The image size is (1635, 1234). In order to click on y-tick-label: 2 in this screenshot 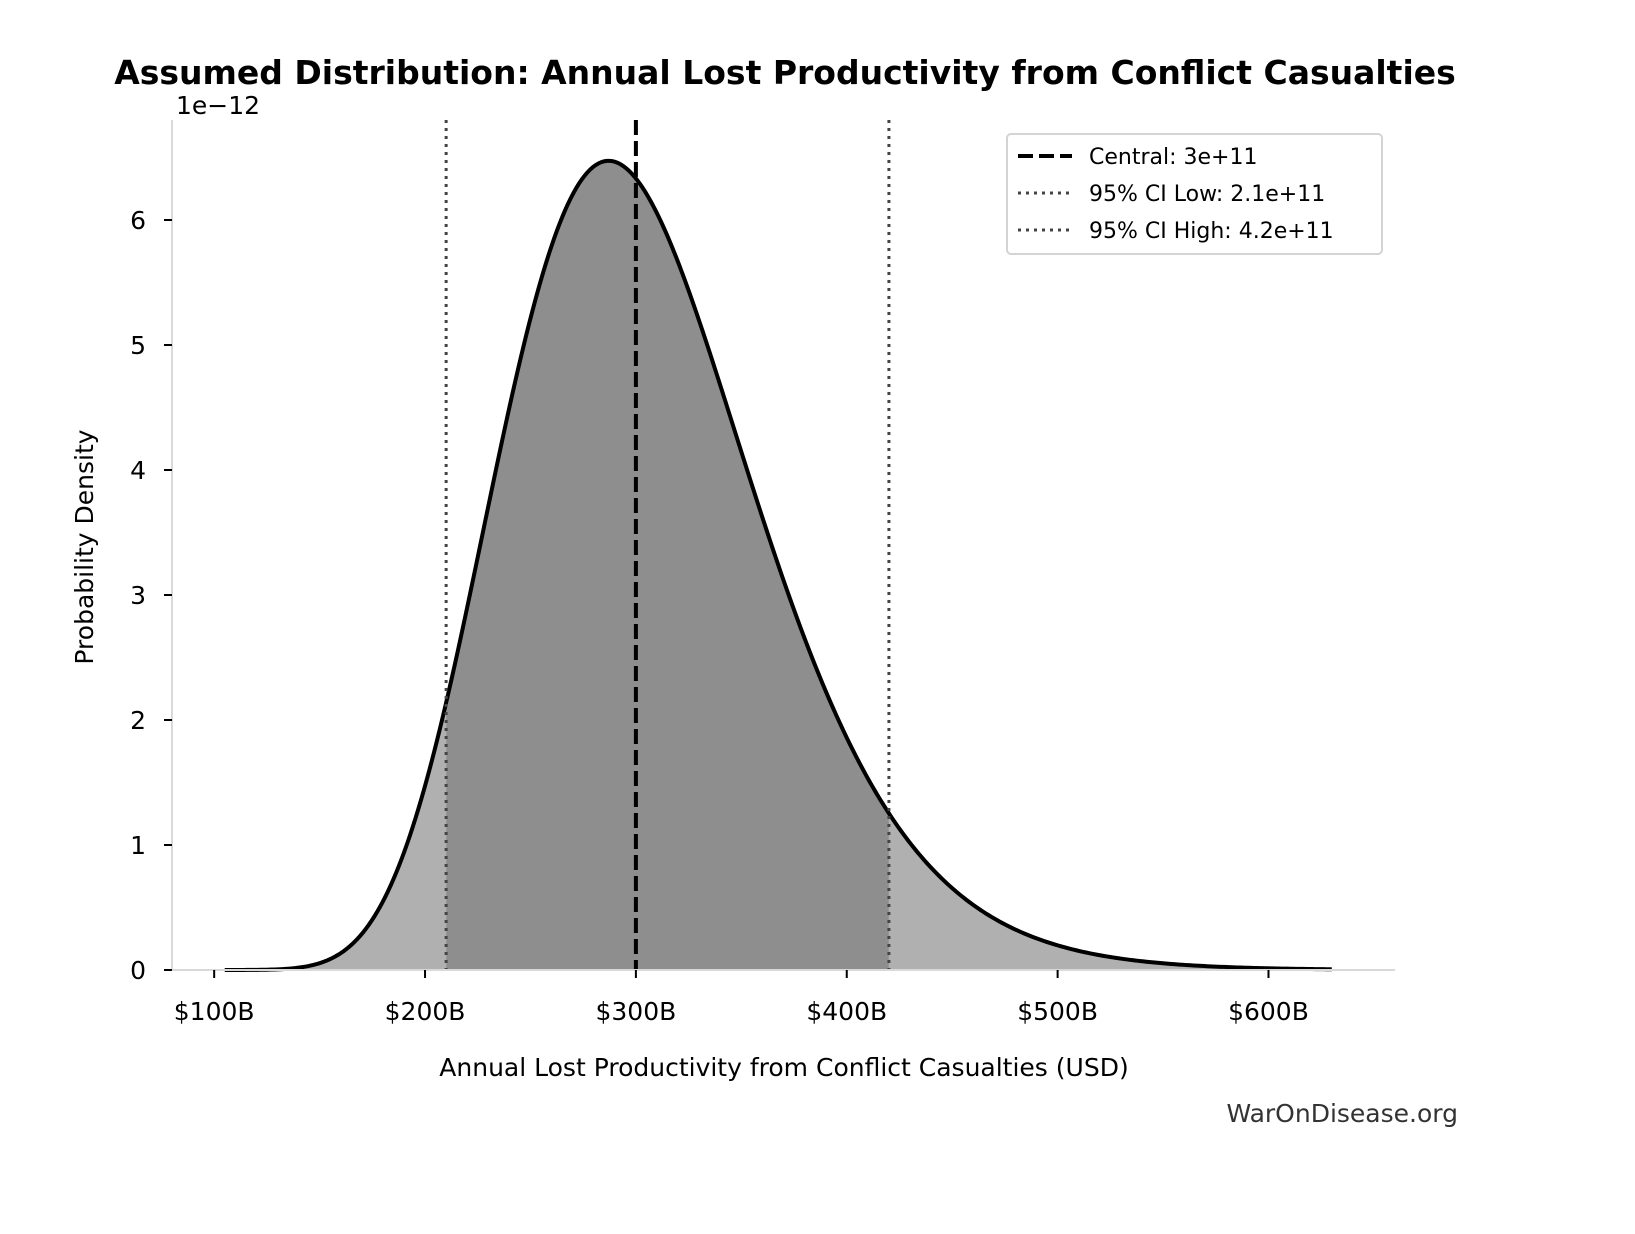, I will do `click(138, 720)`.